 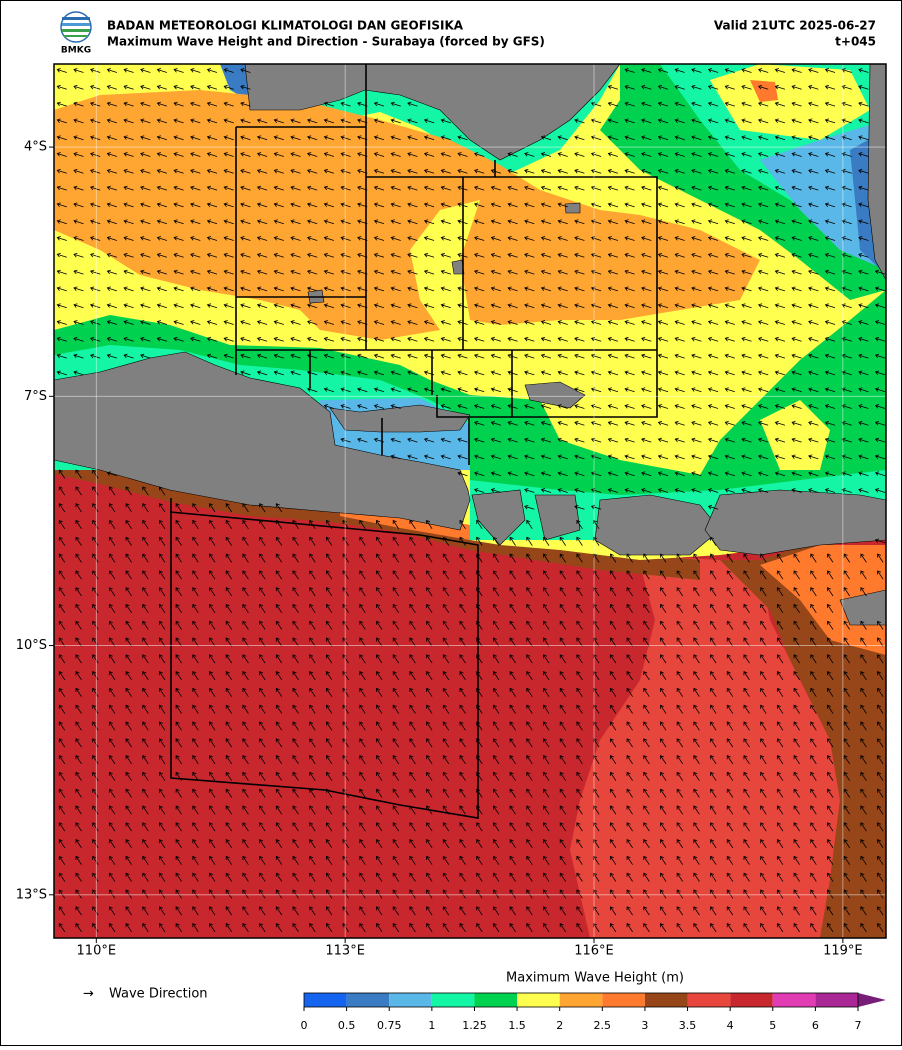 I want to click on x-tick-label: 110°E, so click(x=97, y=951).